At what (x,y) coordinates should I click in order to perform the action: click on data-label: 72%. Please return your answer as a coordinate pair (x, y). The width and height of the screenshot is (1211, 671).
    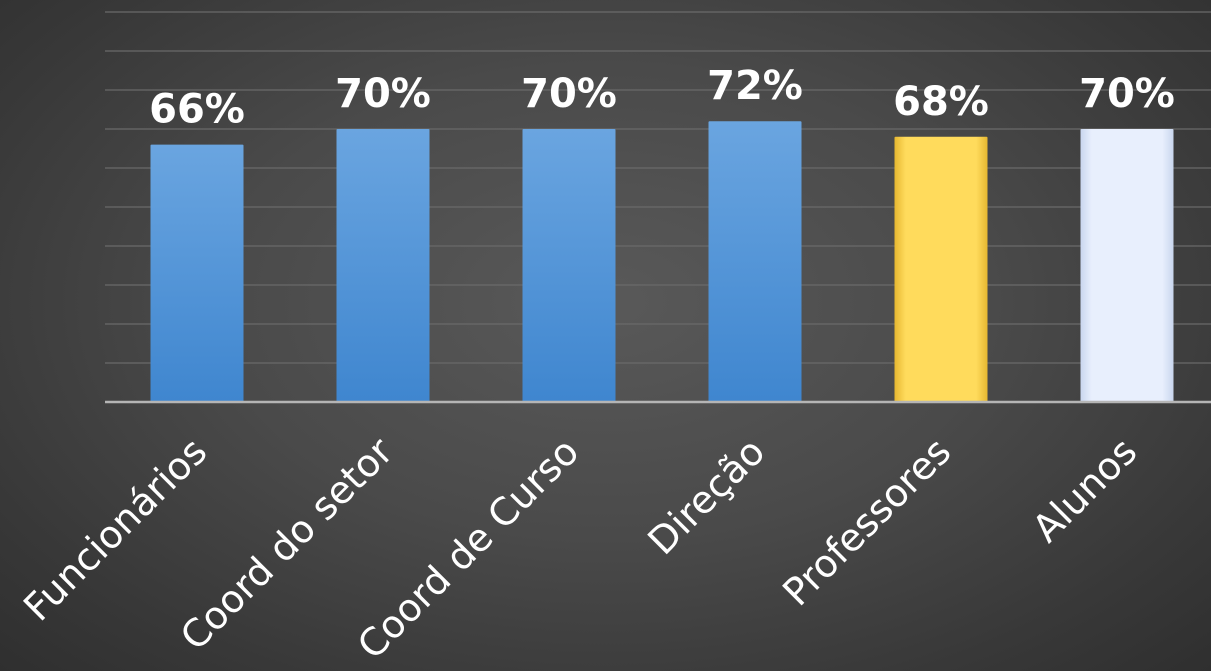
    Looking at the image, I should click on (755, 86).